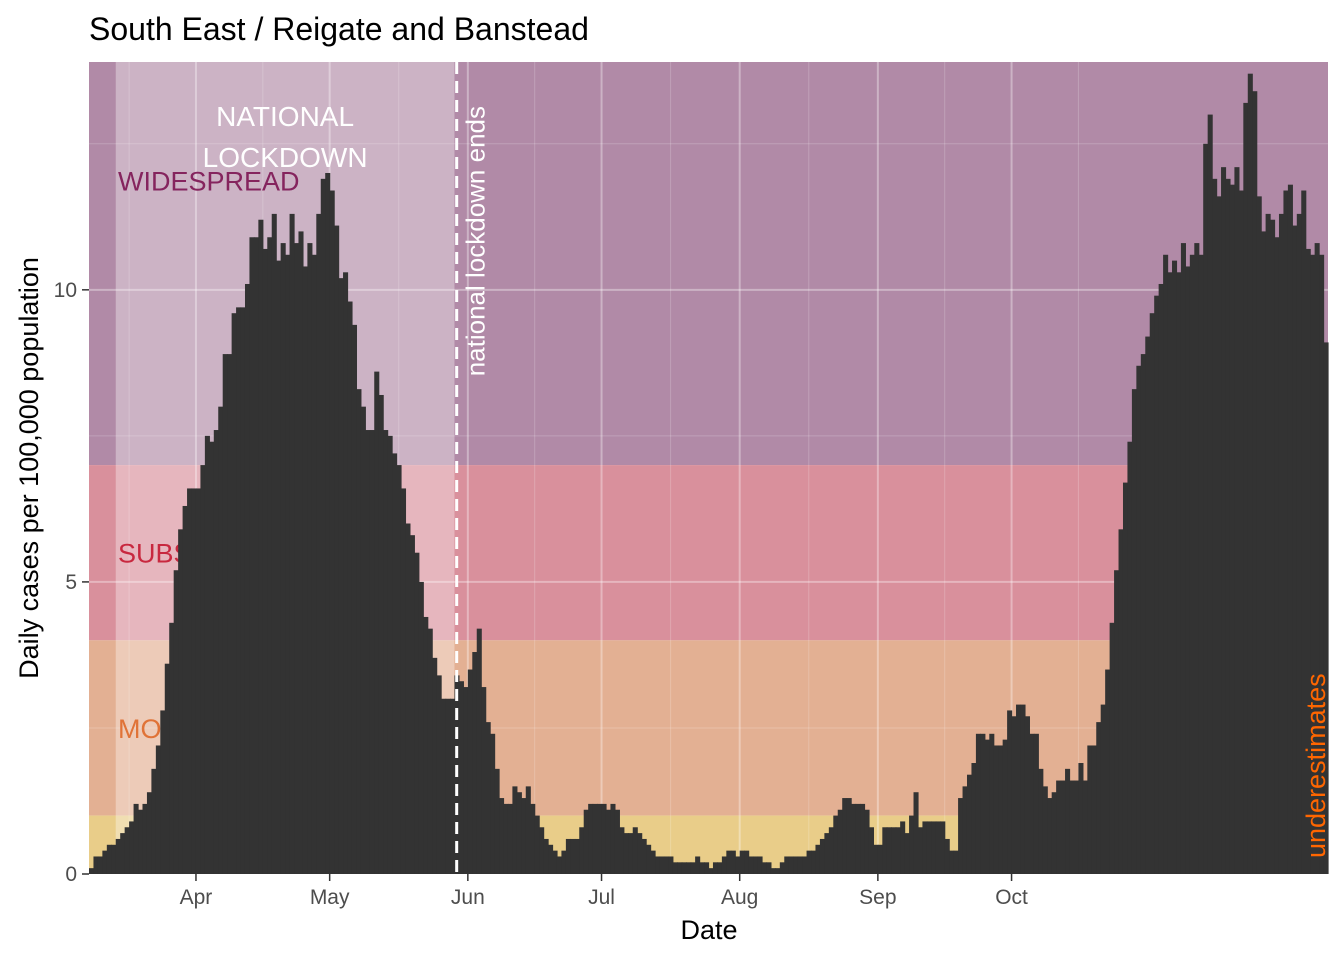  I want to click on x-tick-label: May, so click(330, 897).